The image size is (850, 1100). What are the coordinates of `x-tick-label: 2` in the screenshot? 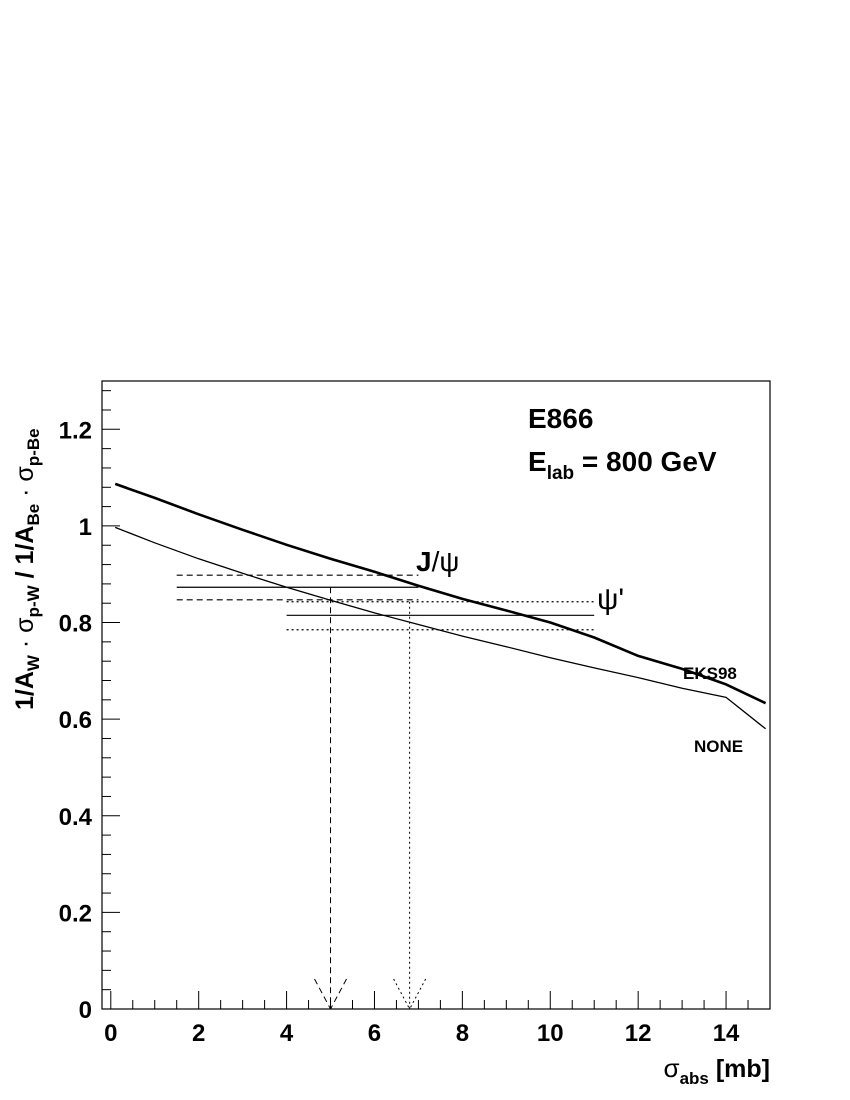 It's located at (198, 1033).